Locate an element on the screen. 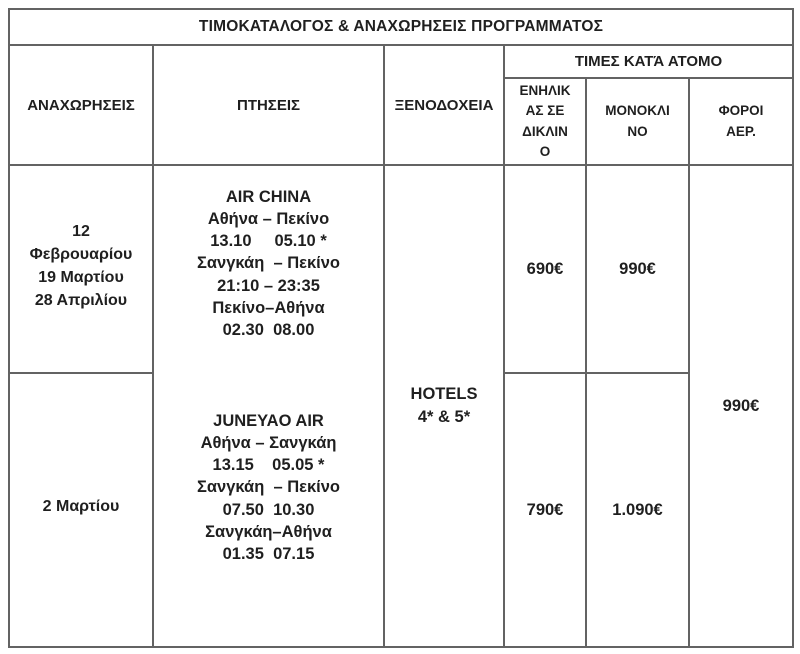 The height and width of the screenshot is (654, 800). prices-per-person-group-header: ΤΙΜΕΣ ΚΑΤΆ ΑΤΟΜΟ is located at coordinates (648, 61).